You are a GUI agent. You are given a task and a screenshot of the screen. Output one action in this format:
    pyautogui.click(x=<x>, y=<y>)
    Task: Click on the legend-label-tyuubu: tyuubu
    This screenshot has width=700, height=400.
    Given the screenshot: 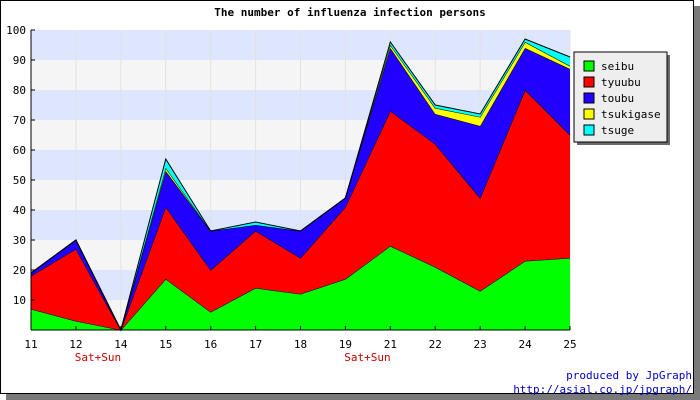 What is the action you would take?
    pyautogui.click(x=621, y=82)
    